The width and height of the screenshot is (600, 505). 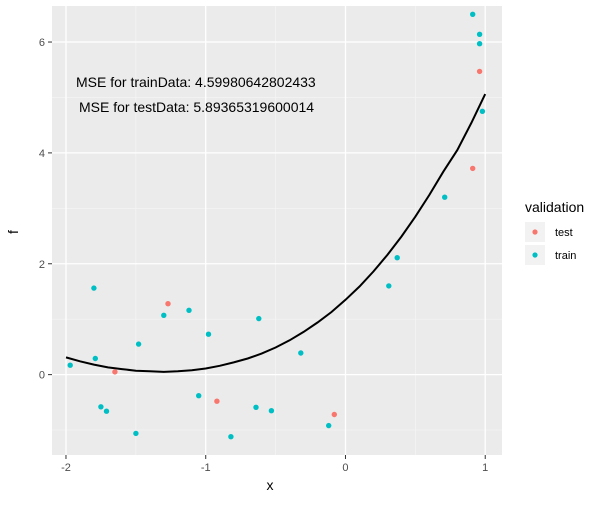 I want to click on legend-swatch-test, so click(x=535, y=232).